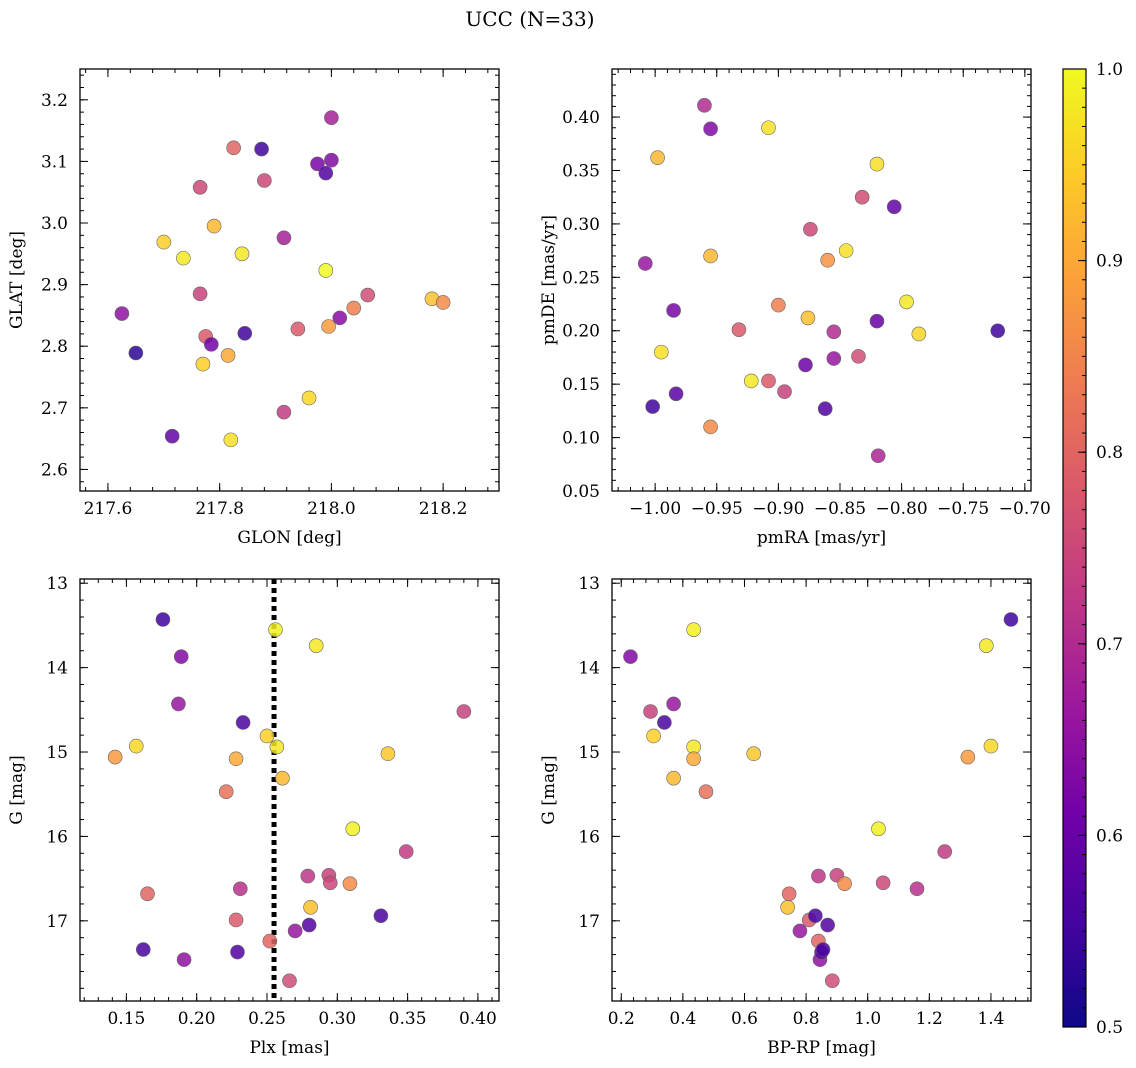 This screenshot has width=1136, height=1068. What do you see at coordinates (54, 162) in the screenshot?
I see `y-tick-label: 3.1` at bounding box center [54, 162].